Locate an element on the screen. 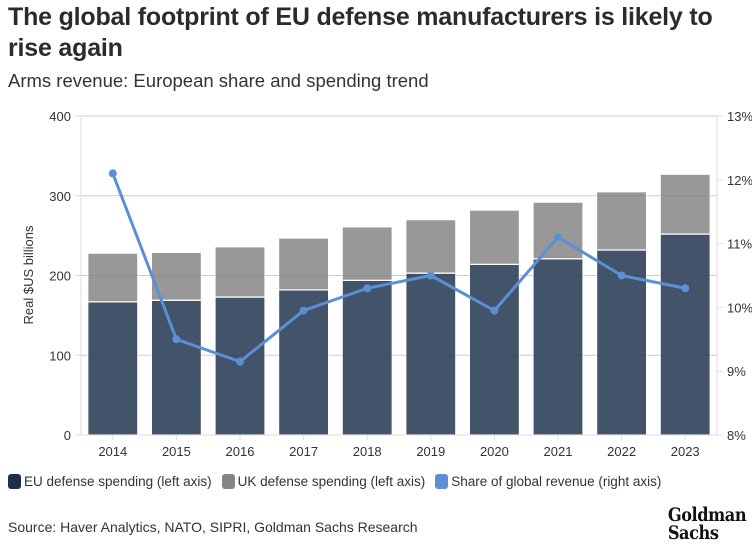  share-point-2017 is located at coordinates (303, 310).